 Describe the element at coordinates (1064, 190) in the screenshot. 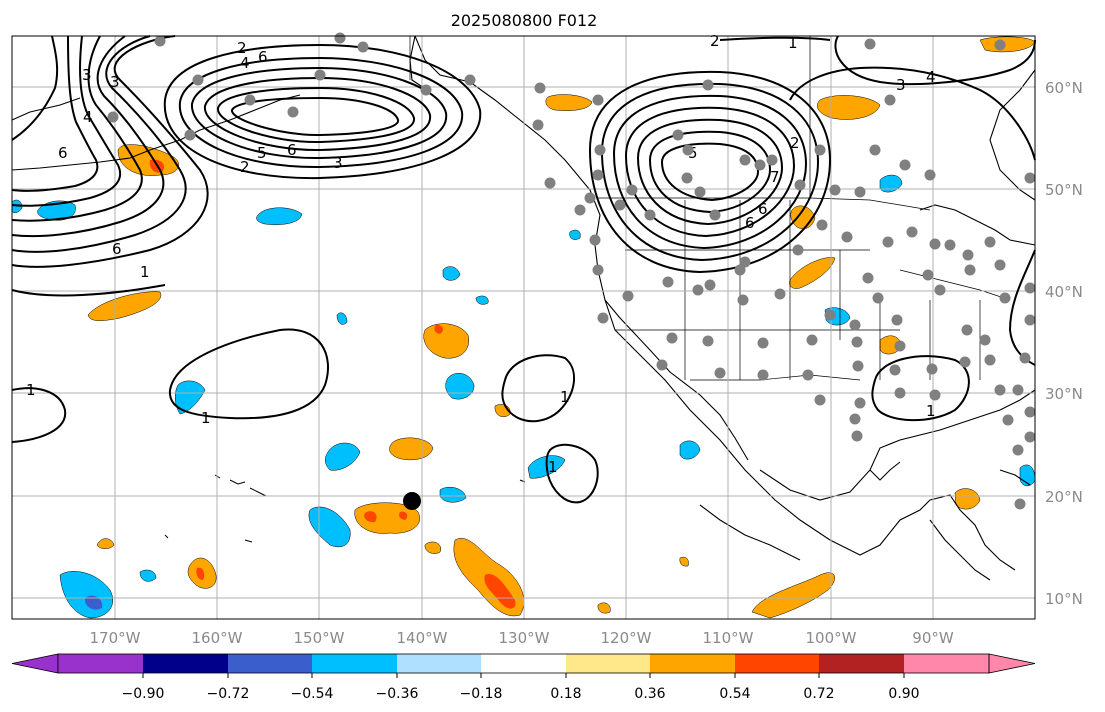

I see `lat-tick-label: 50°N` at that location.